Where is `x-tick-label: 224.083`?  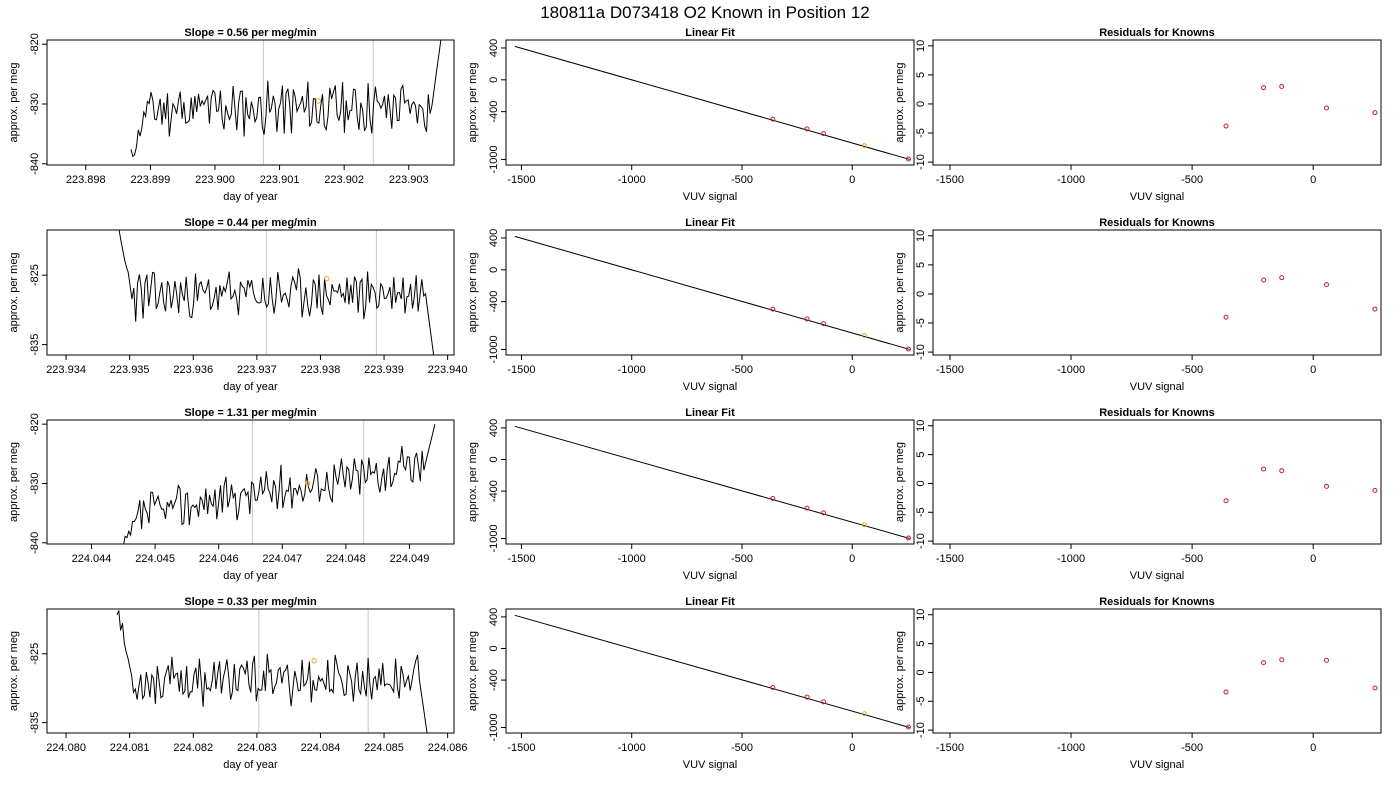
x-tick-label: 224.083 is located at coordinates (257, 748).